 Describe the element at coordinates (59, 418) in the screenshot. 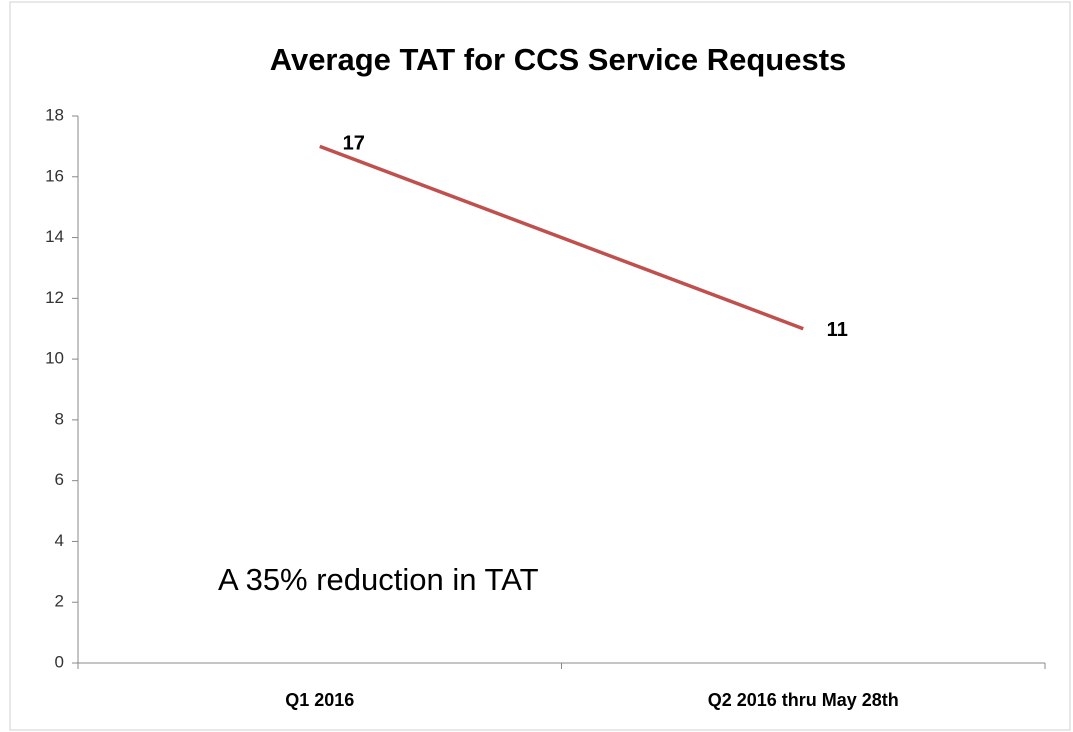

I see `y-tick-label: 8` at that location.